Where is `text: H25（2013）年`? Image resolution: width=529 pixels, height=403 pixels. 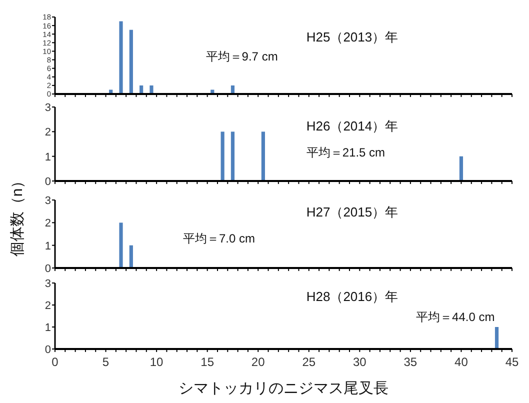
text: H25（2013）年 is located at coordinates (352, 36).